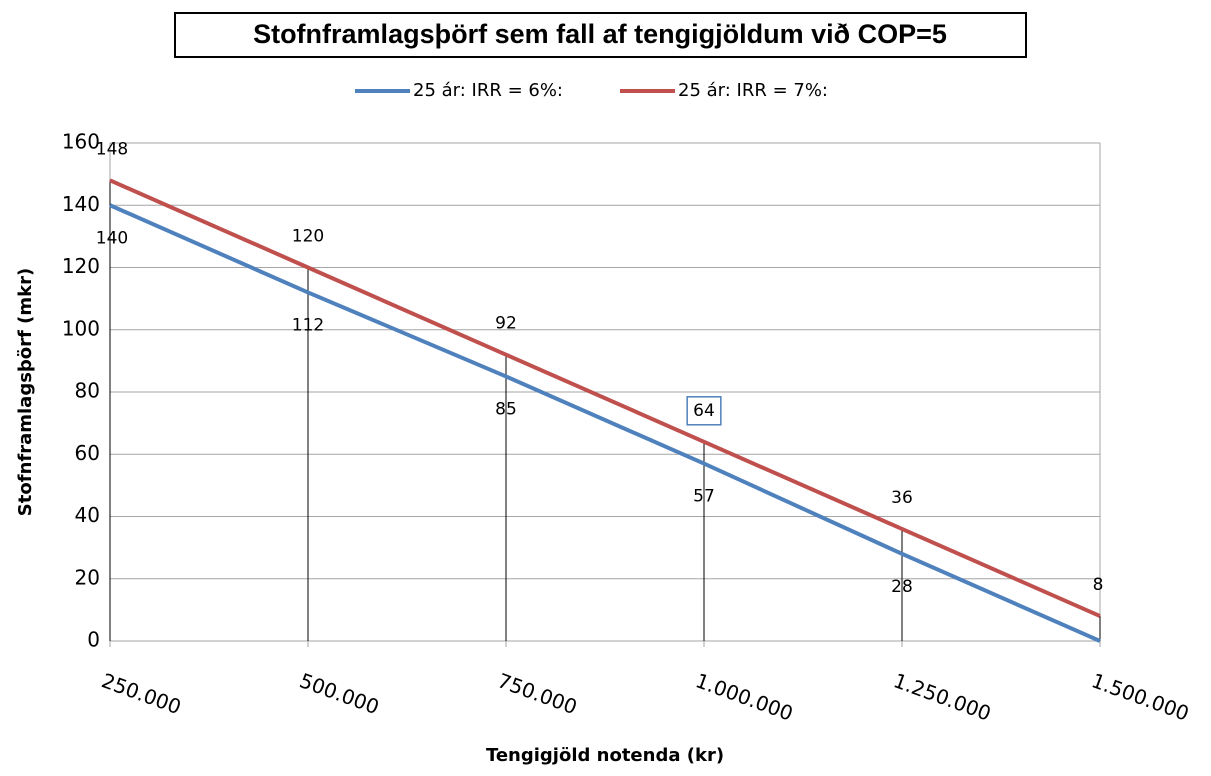  What do you see at coordinates (339, 693) in the screenshot?
I see `x-tick-label: 500.000` at bounding box center [339, 693].